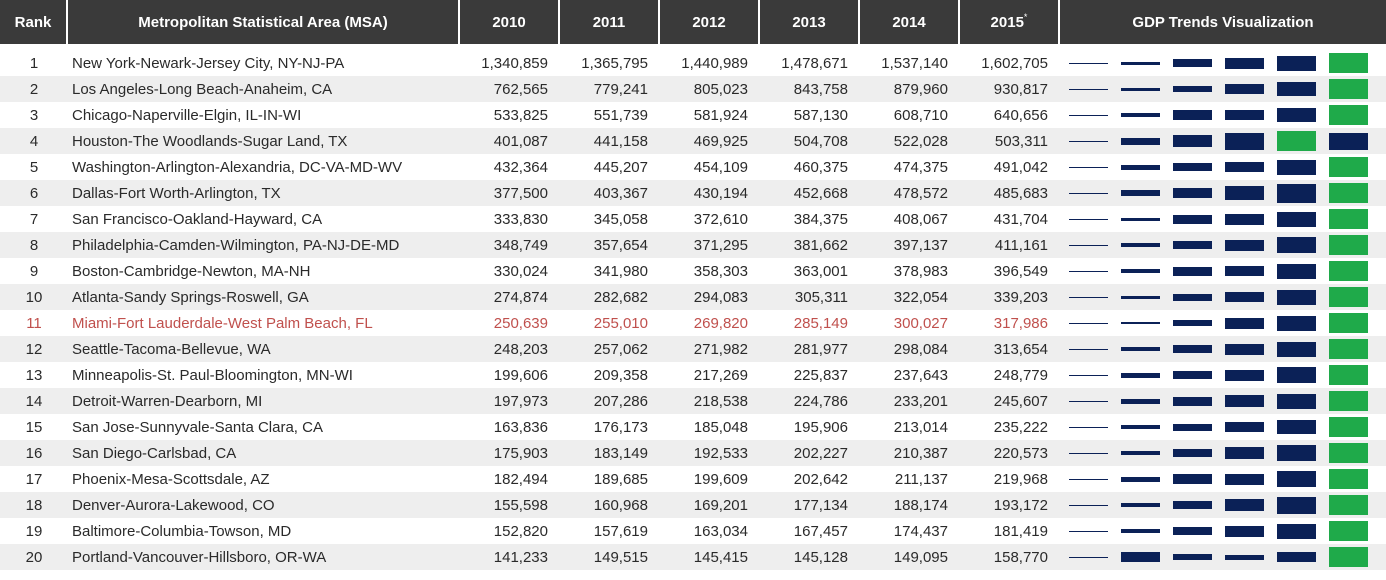 The width and height of the screenshot is (1386, 580). I want to click on gdp-value-2011: 255,010, so click(610, 323).